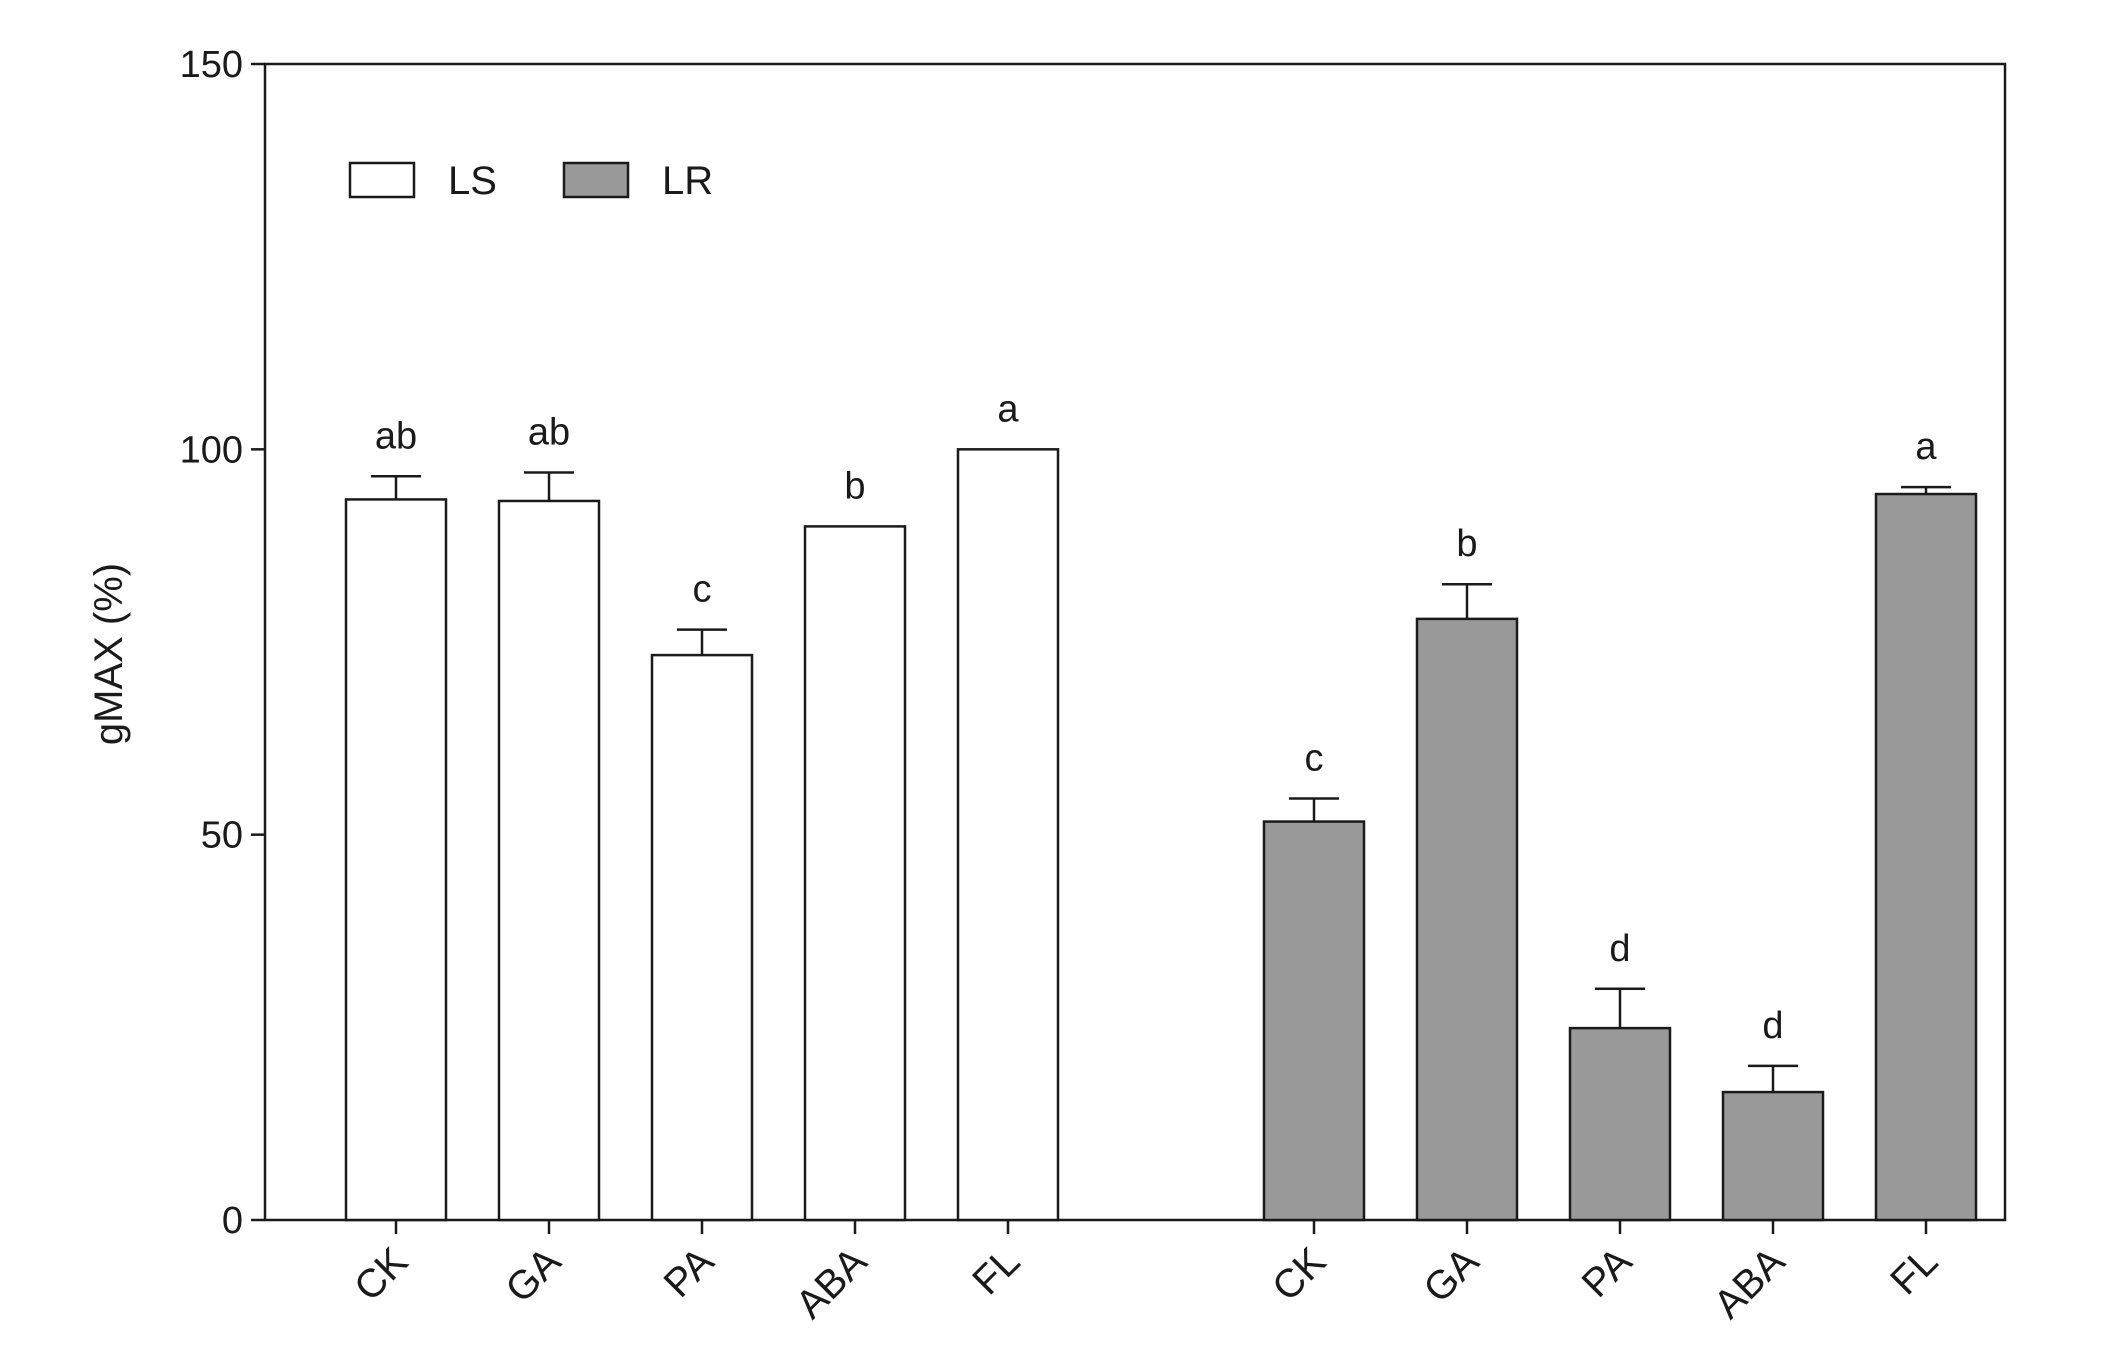 This screenshot has width=2104, height=1362. What do you see at coordinates (1914, 1271) in the screenshot?
I see `x-tick-label-lr-fl: FL` at bounding box center [1914, 1271].